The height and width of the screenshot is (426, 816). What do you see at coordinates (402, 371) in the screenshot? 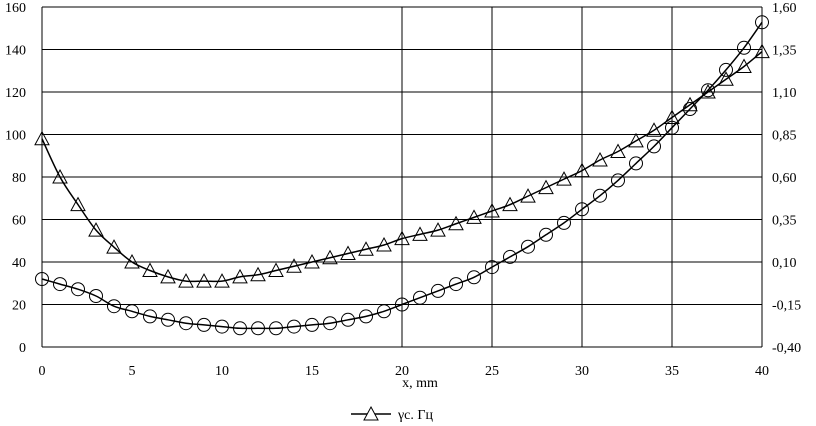
I see `x-tick-label: 20` at bounding box center [402, 371].